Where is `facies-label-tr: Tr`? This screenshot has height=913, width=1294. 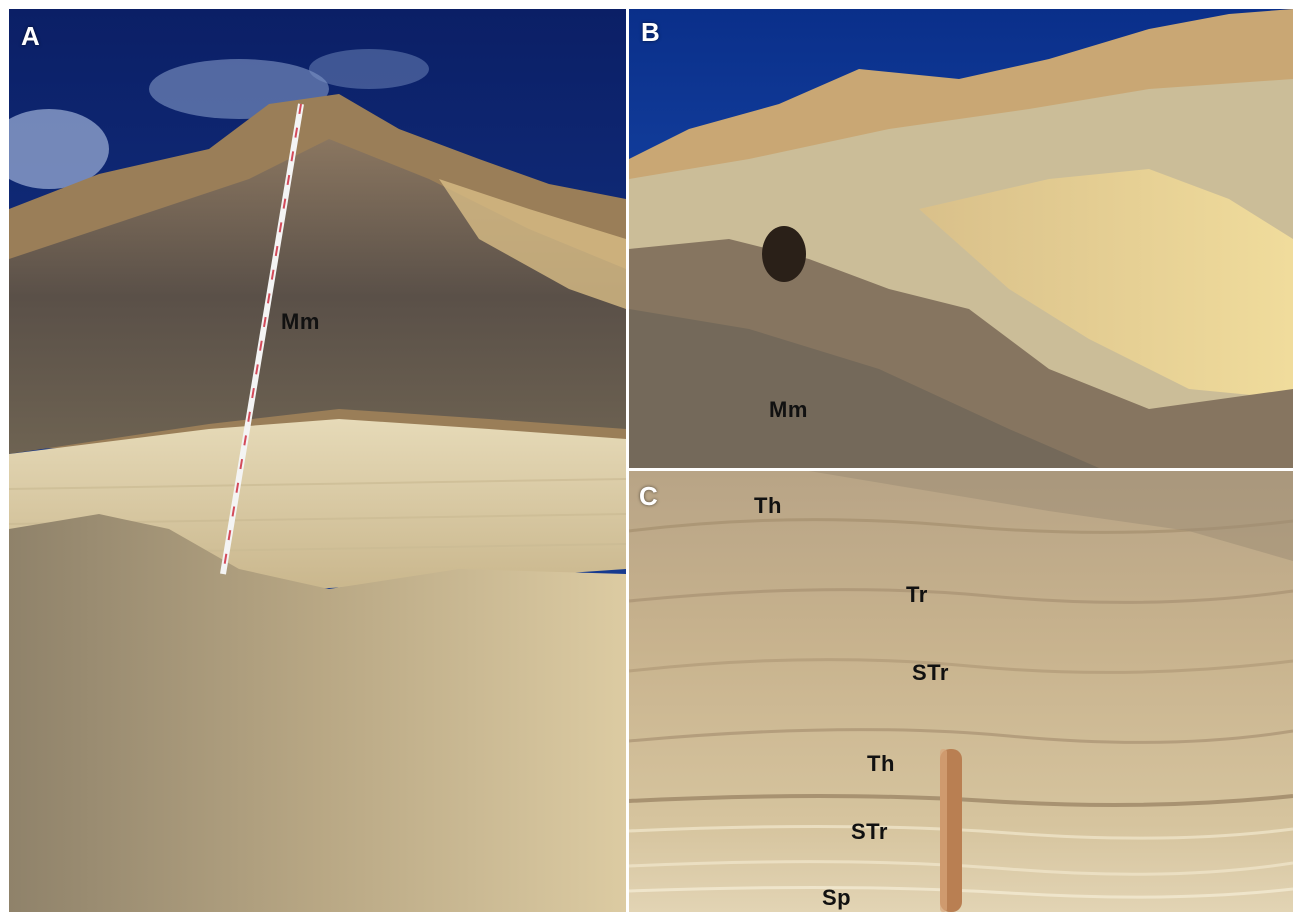 facies-label-tr: Tr is located at coordinates (917, 594).